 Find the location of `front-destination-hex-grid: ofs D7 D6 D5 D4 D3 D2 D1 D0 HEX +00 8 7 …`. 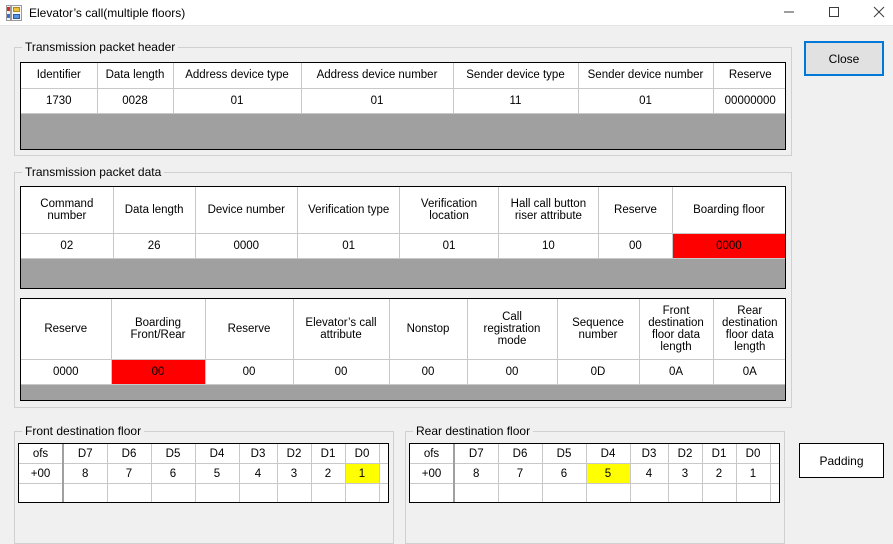

front-destination-hex-grid: ofs D7 D6 D5 D4 D3 D2 D1 D0 HEX +00 8 7 … is located at coordinates (203, 473).